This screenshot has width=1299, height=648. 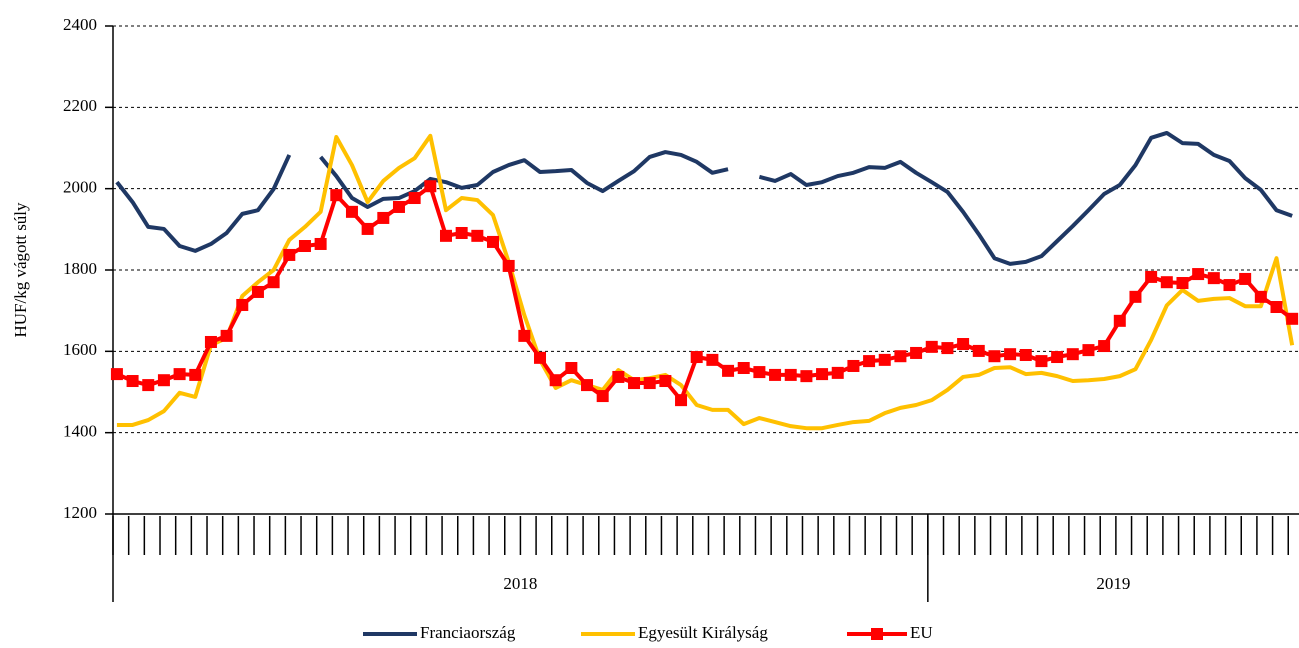 What do you see at coordinates (877, 634) in the screenshot?
I see `legend-marker` at bounding box center [877, 634].